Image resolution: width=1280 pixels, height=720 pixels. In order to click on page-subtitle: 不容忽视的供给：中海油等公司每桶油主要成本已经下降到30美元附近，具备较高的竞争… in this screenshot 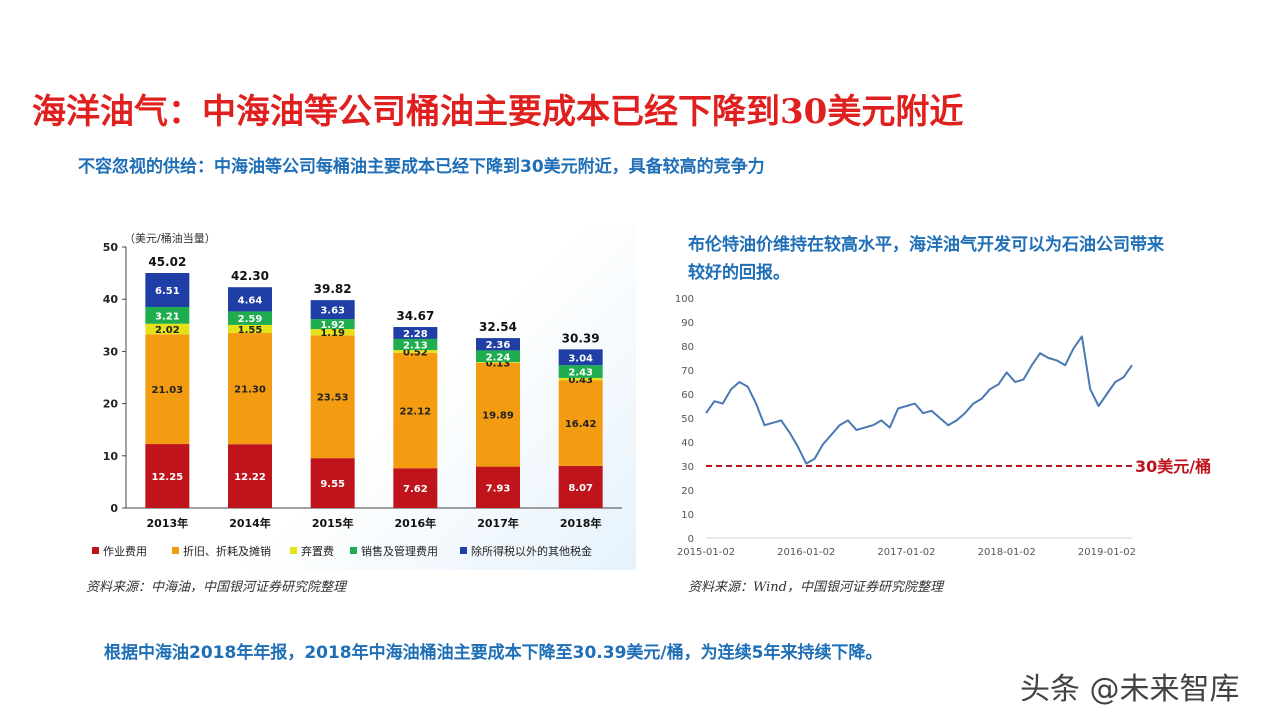, I will do `click(421, 167)`.